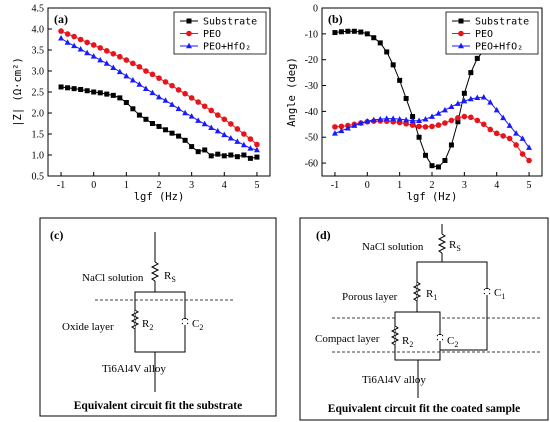  Describe the element at coordinates (431, 295) in the screenshot. I see `r1-label: R1` at that location.